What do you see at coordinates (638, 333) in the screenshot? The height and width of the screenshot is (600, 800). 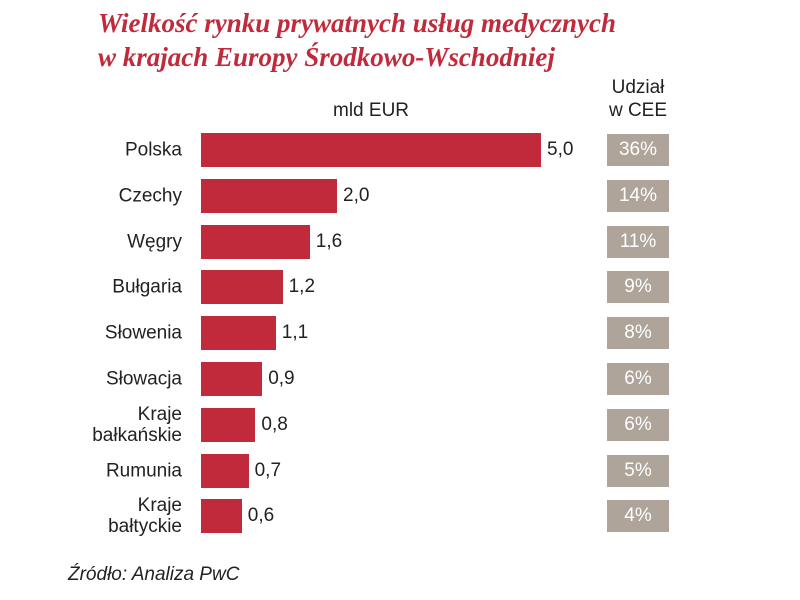 I see `share-box: 8%` at bounding box center [638, 333].